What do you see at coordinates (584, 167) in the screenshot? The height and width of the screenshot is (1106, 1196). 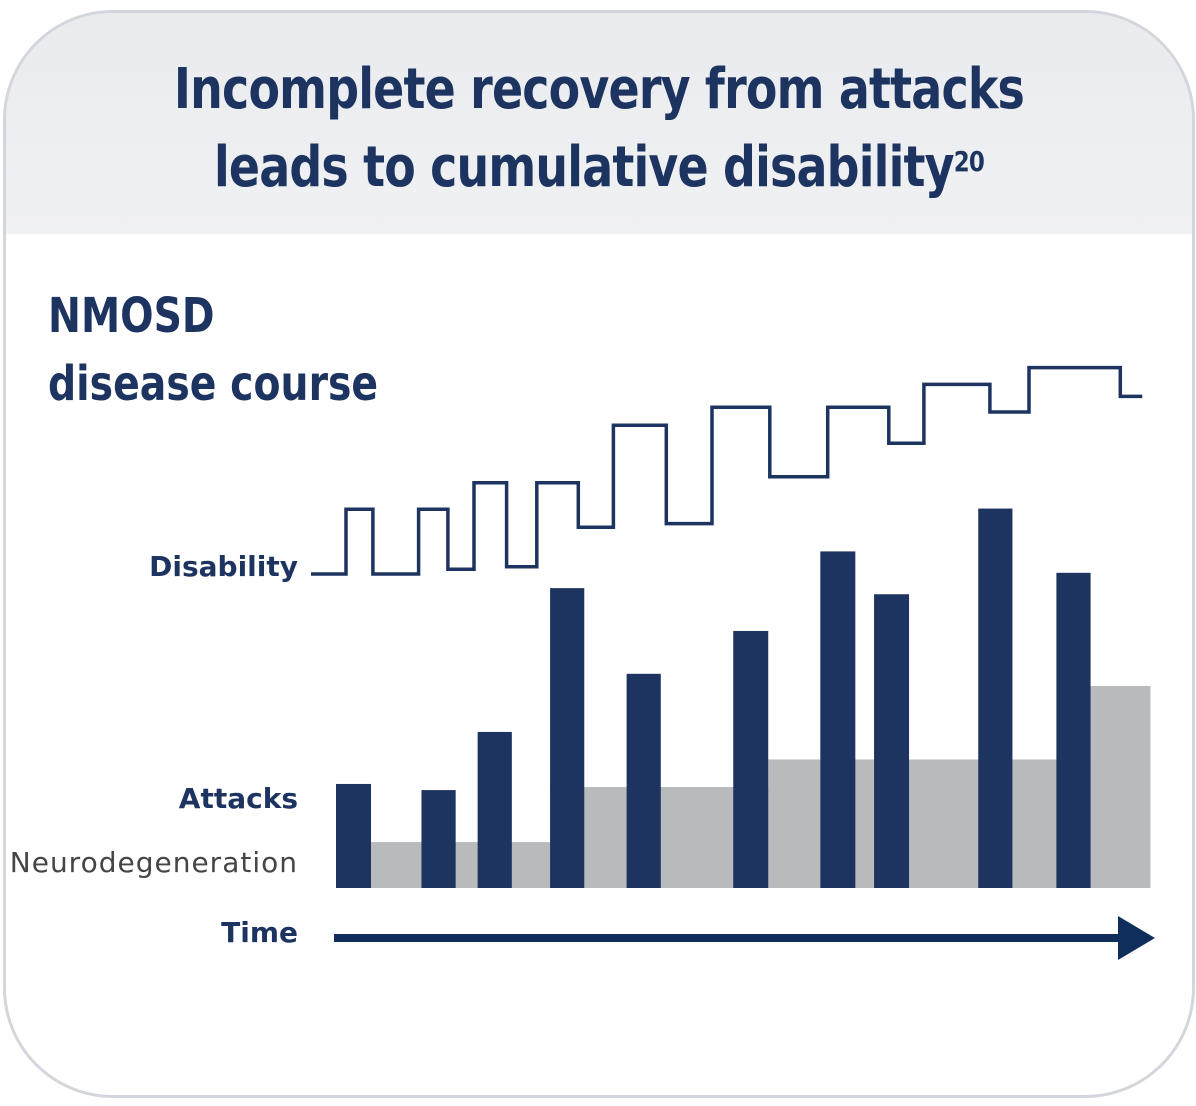 I see `title-line-2-text: leads to cumulative disability` at bounding box center [584, 167].